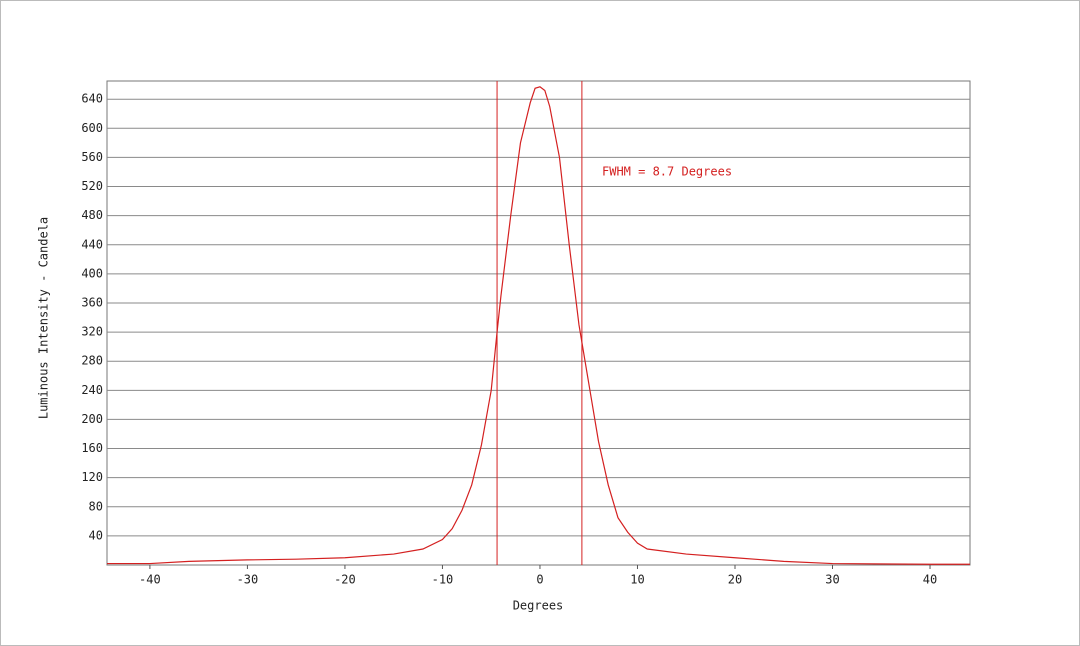  Describe the element at coordinates (96, 535) in the screenshot. I see `y-tick-label: 40` at that location.